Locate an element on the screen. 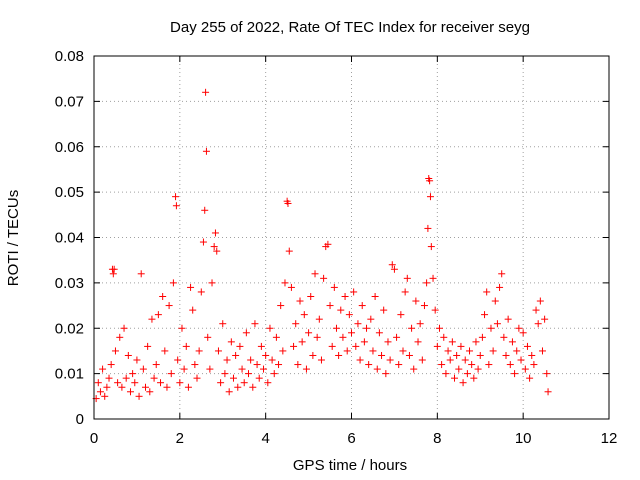 The image size is (640, 480). x-tick-label: 0 is located at coordinates (94, 438).